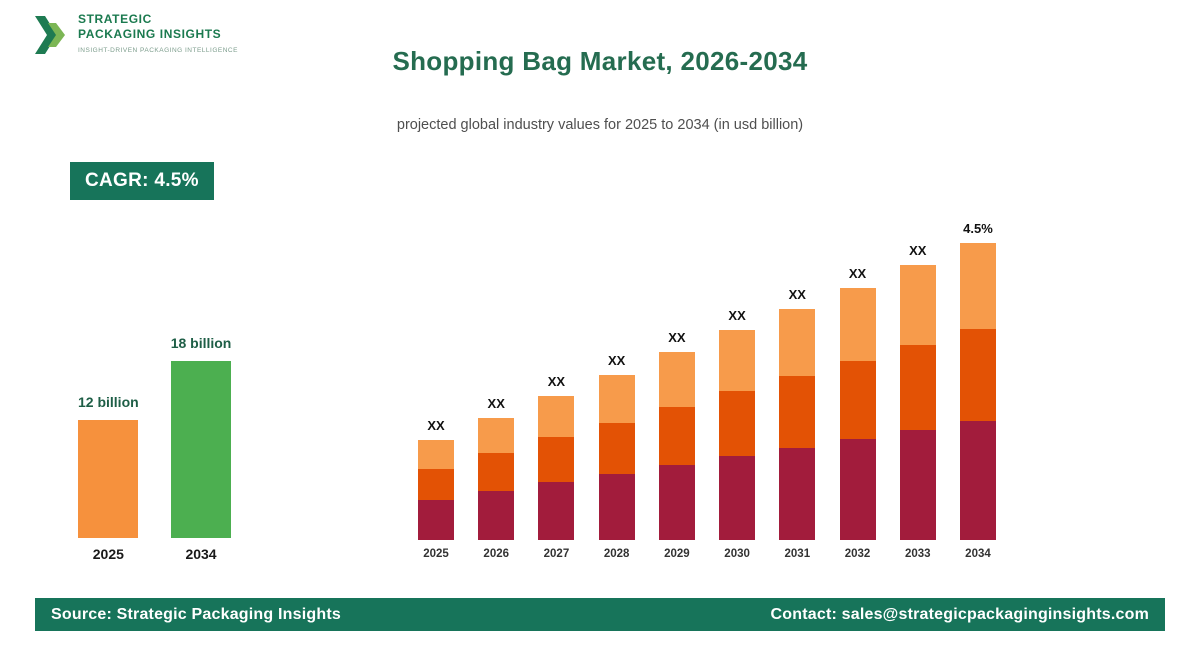 The height and width of the screenshot is (650, 1200). I want to click on stacked-bar-group: XX 2031, so click(797, 423).